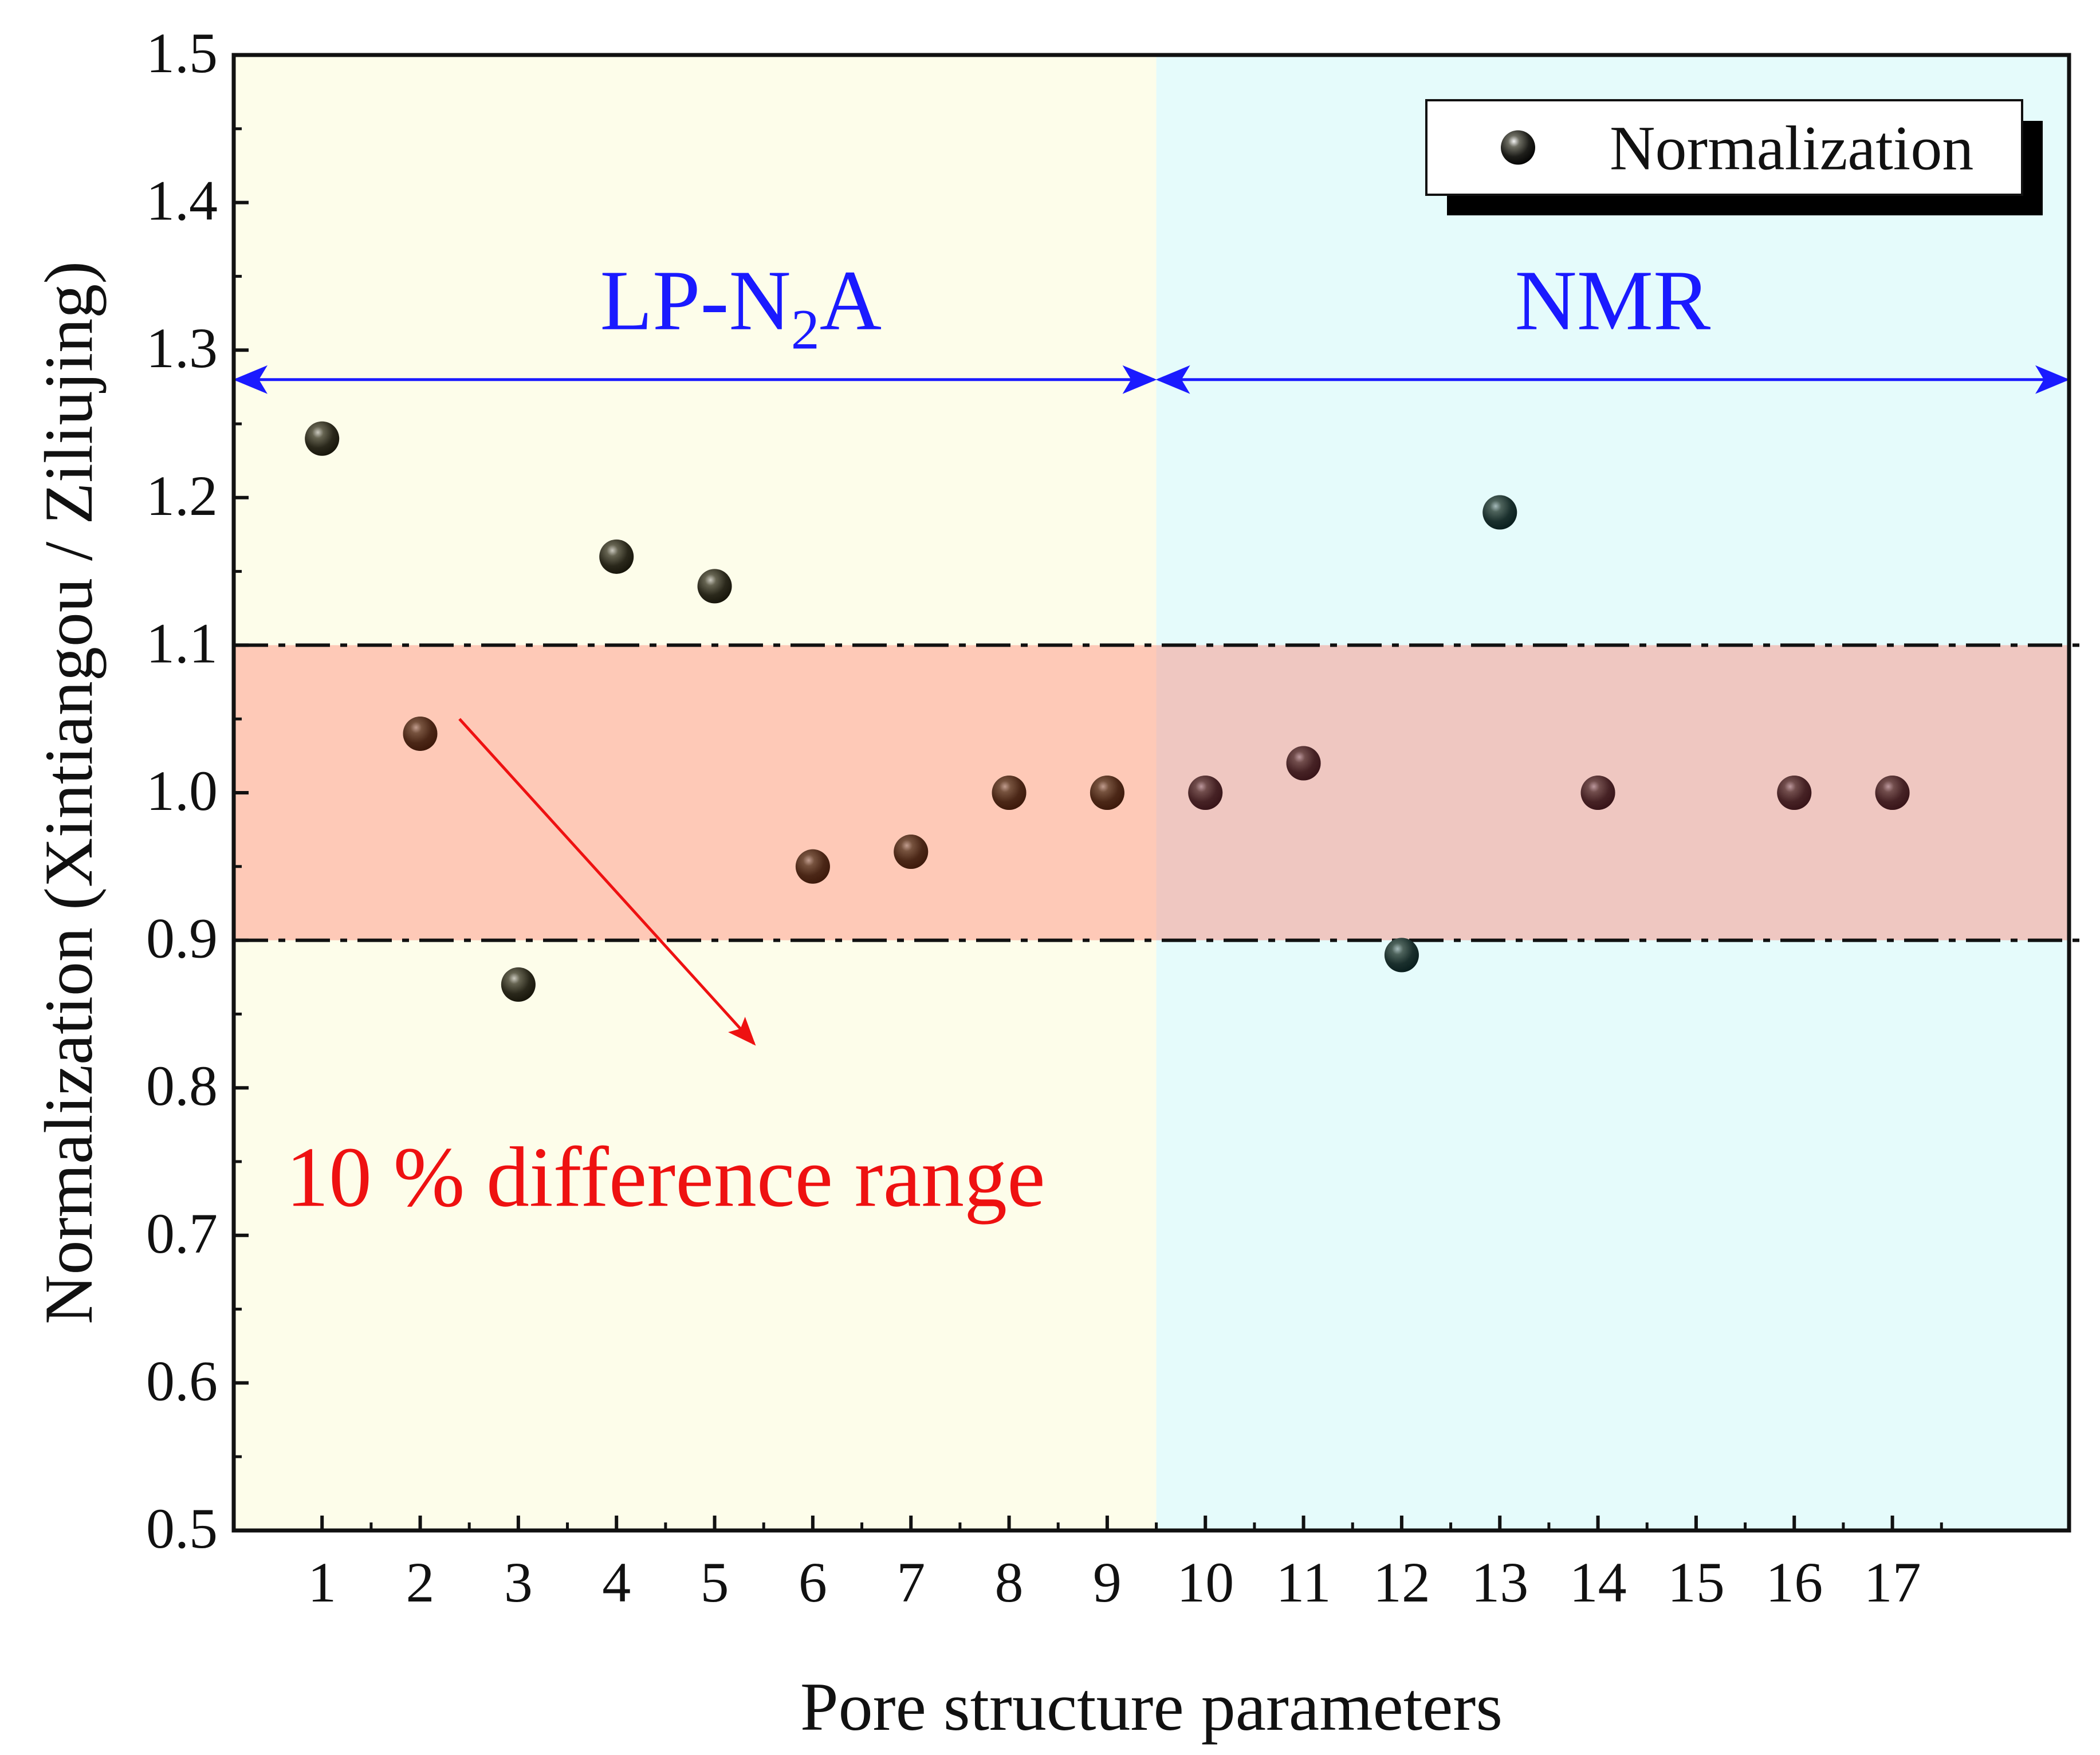  What do you see at coordinates (322, 1582) in the screenshot?
I see `x-tick-label: 1` at bounding box center [322, 1582].